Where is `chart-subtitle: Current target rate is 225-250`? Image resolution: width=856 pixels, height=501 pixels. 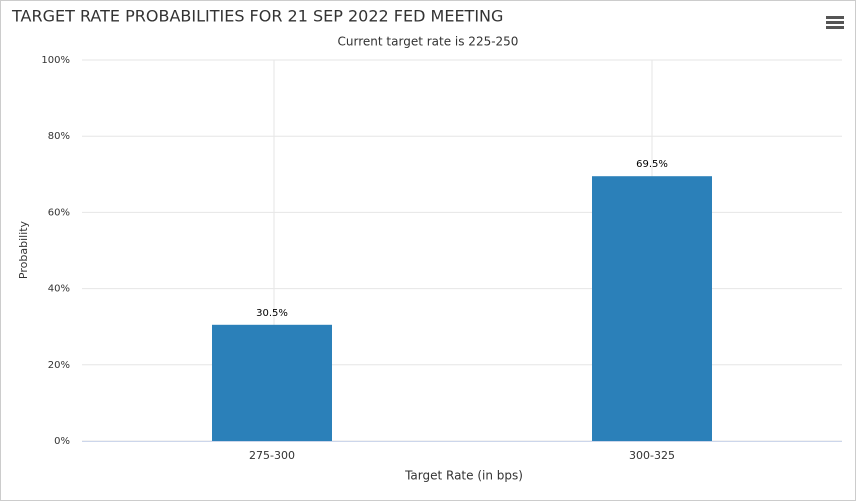 chart-subtitle: Current target rate is 225-250 is located at coordinates (428, 42).